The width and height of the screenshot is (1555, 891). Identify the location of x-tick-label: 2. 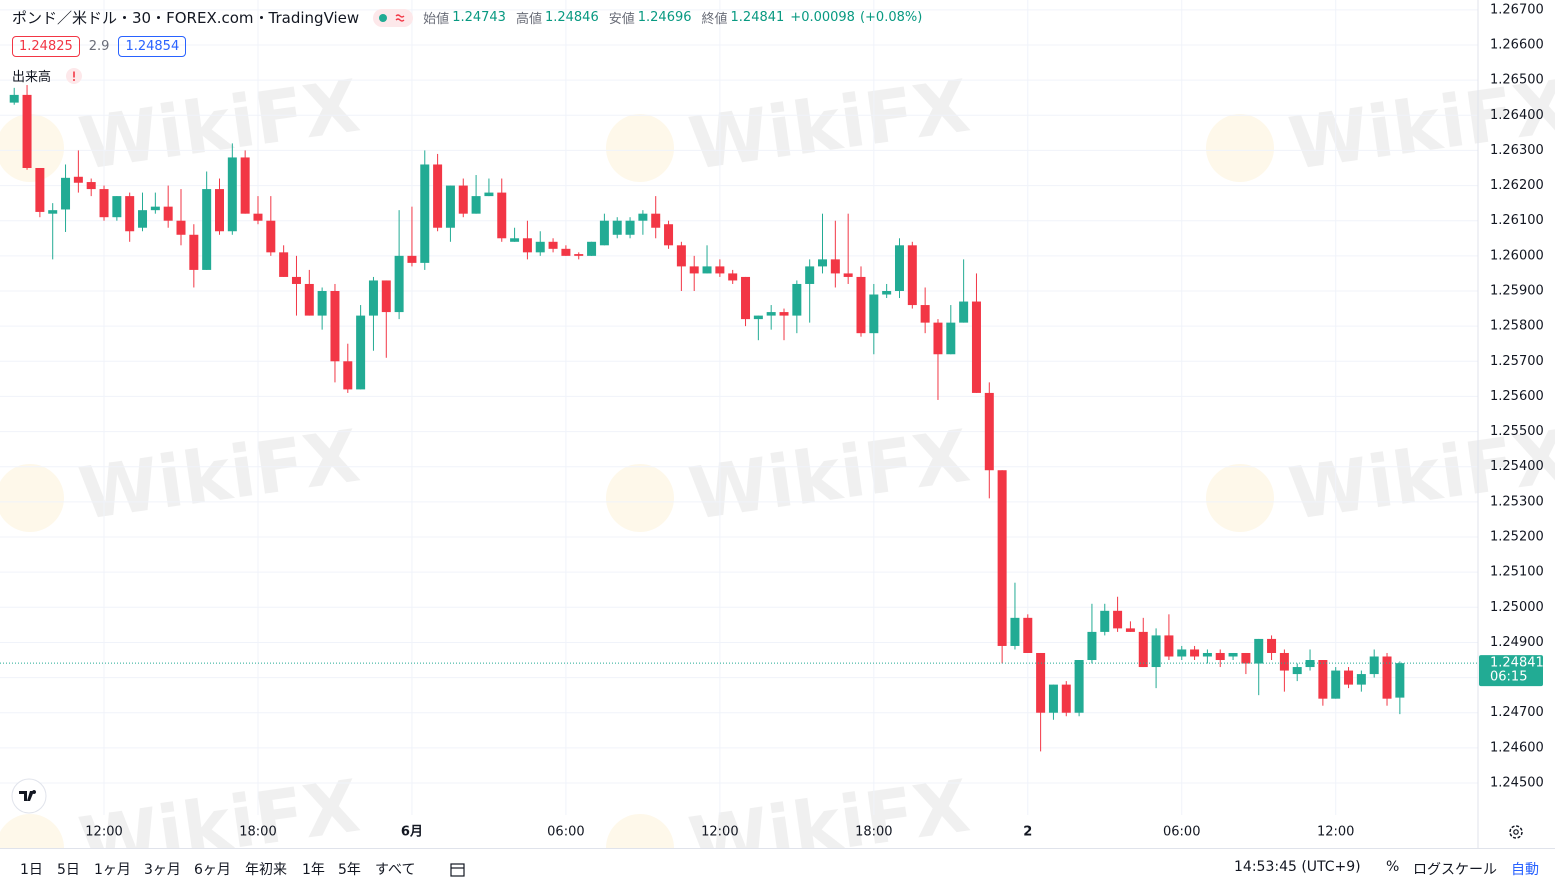
(1027, 832).